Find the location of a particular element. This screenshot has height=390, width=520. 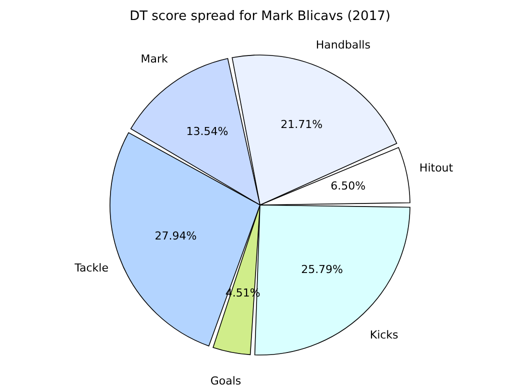

slice-label: Handballs is located at coordinates (343, 45).